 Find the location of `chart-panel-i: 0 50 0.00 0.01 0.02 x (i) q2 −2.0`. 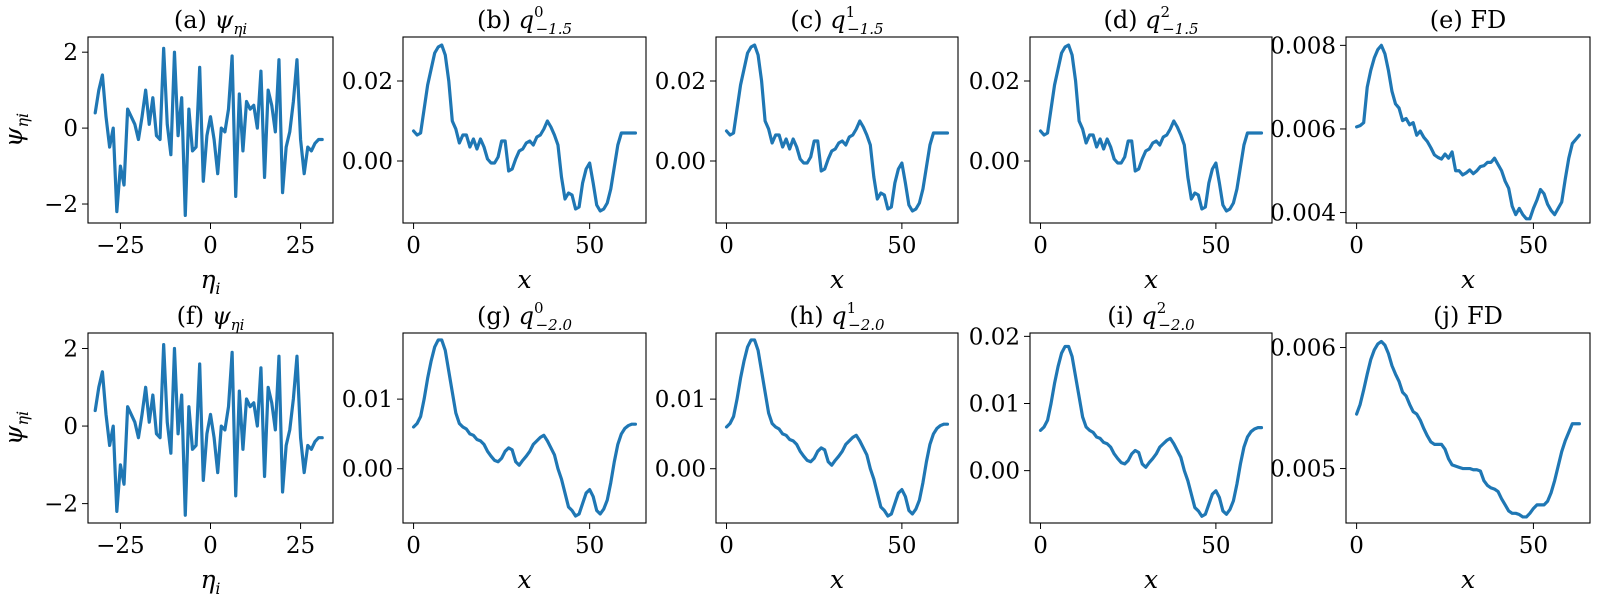

chart-panel-i: 0 50 0.00 0.01 0.02 x (i) q2 −2.0 is located at coordinates (1121, 446).